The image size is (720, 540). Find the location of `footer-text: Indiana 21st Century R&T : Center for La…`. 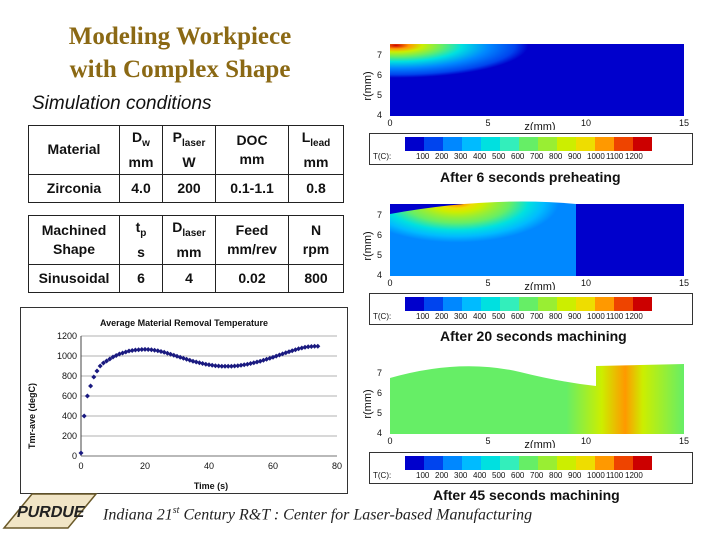

footer-text: Indiana 21st Century R&T : Center for La… is located at coordinates (318, 514).